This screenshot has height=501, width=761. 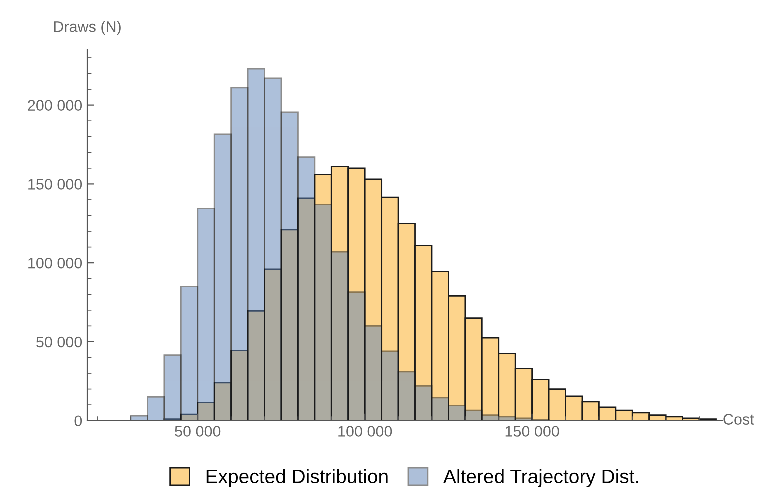 What do you see at coordinates (55, 263) in the screenshot?
I see `y-tick-label: 100 000` at bounding box center [55, 263].